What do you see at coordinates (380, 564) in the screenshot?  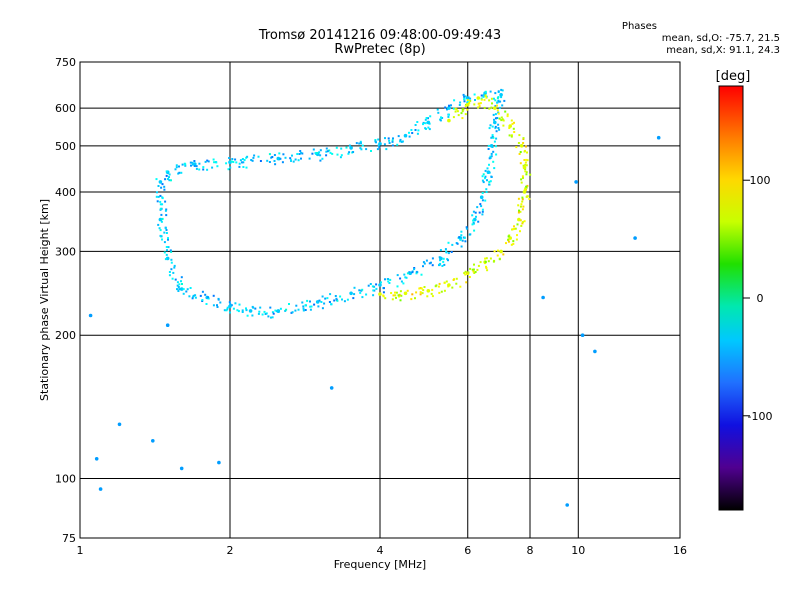 I see `x-axis-label: Frequency [MHz]` at bounding box center [380, 564].